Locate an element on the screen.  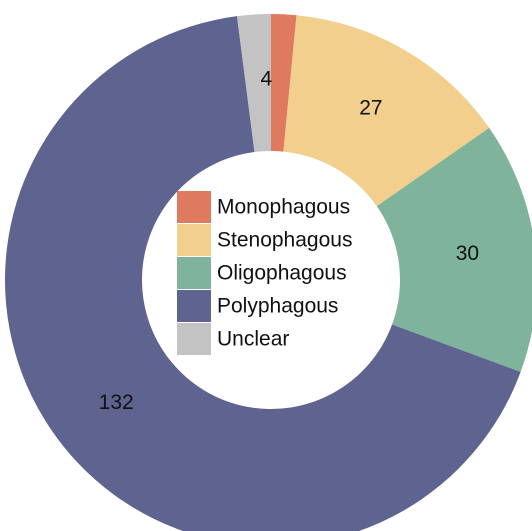
legend-label: Polyphagous is located at coordinates (277, 306).